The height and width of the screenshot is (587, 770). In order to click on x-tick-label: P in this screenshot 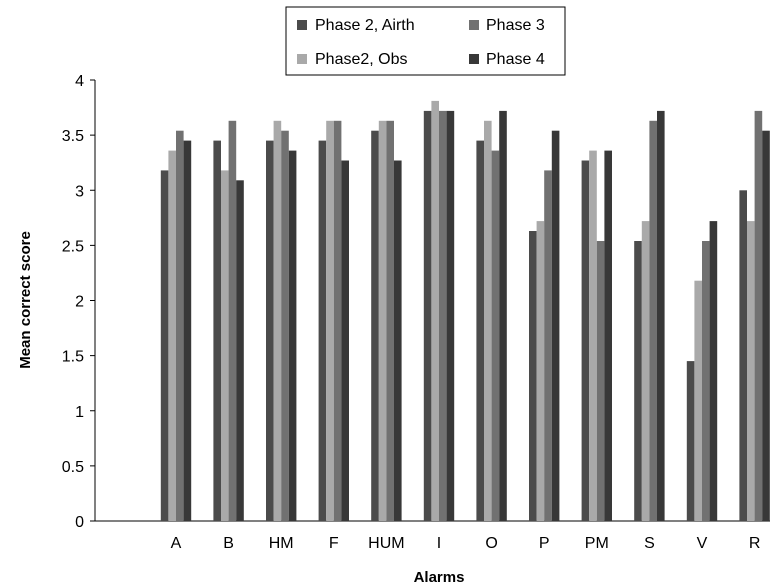, I will do `click(544, 543)`.